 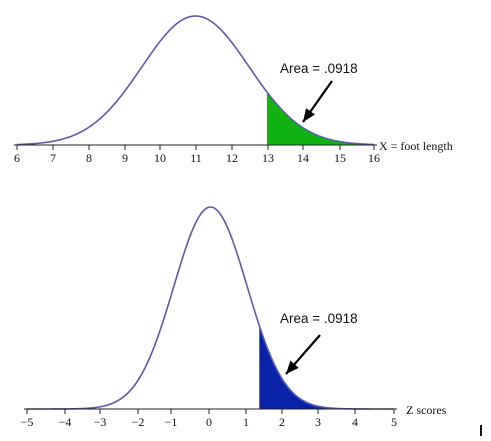 I want to click on x-tick-label: 12, so click(x=232, y=158).